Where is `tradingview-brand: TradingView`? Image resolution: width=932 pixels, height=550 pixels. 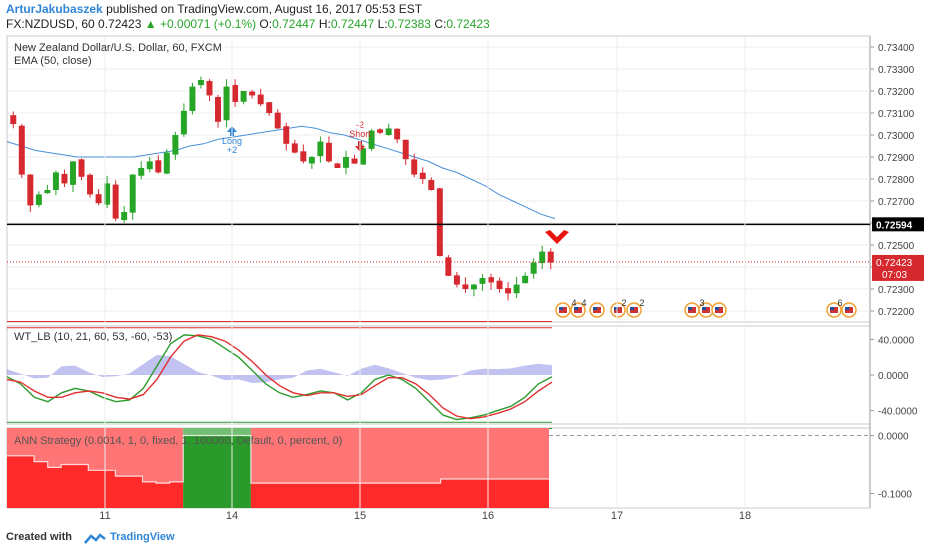 tradingview-brand: TradingView is located at coordinates (142, 537).